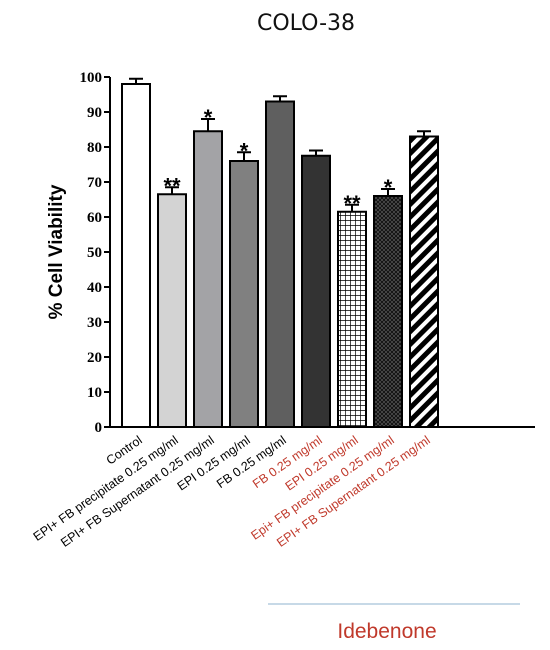  What do you see at coordinates (91, 78) in the screenshot?
I see `y-tick-label: 100` at bounding box center [91, 78].